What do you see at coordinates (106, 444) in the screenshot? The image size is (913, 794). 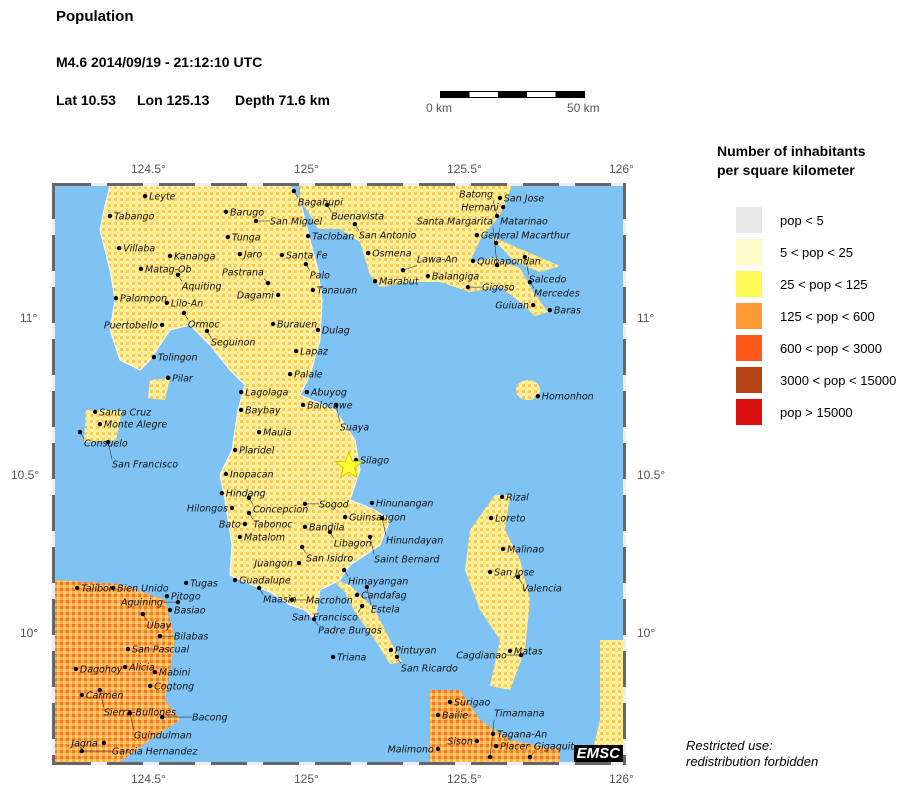 I see `city-label: Consuelo` at bounding box center [106, 444].